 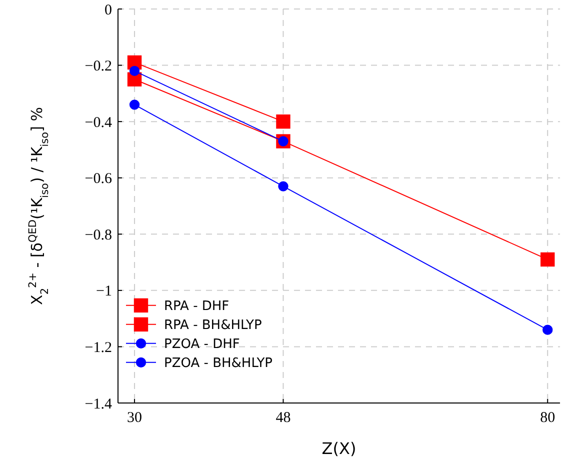 I want to click on y-tick-label: 0, so click(x=108, y=10).